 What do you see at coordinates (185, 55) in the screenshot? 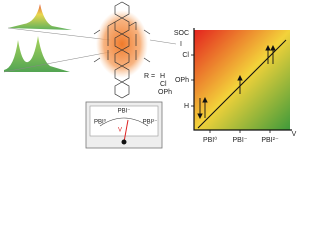
I see `y-label: Cl` at bounding box center [185, 55].